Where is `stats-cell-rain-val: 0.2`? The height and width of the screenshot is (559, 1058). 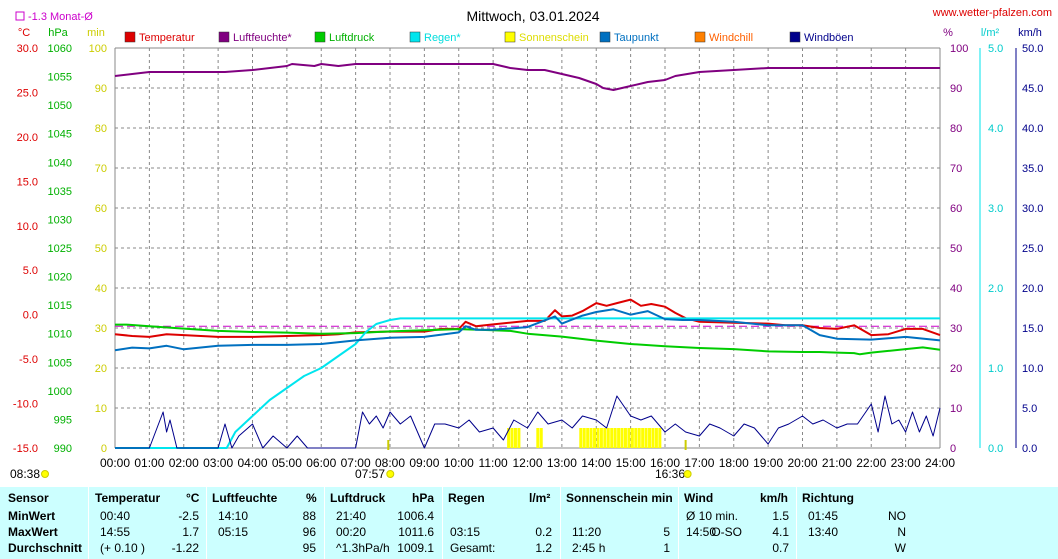
stats-cell-rain-val: 0.2 is located at coordinates (543, 532).